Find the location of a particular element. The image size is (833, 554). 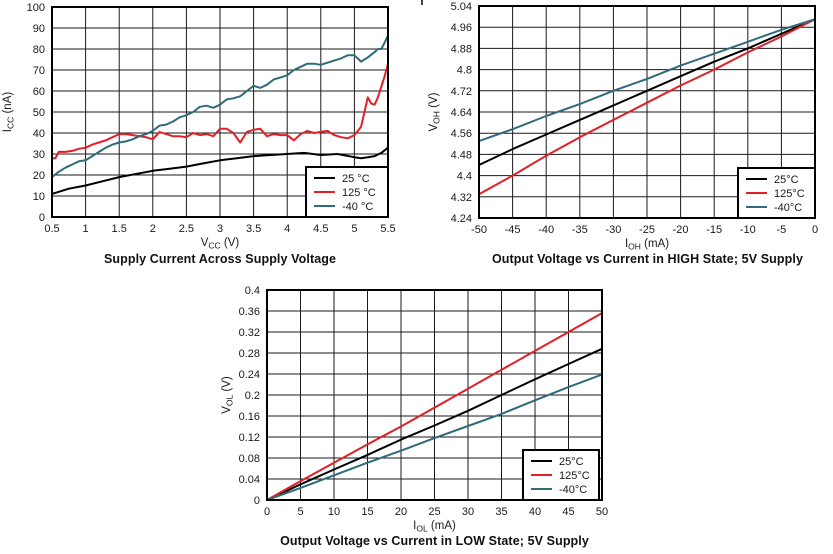

x-tick-label: 4 is located at coordinates (287, 229).